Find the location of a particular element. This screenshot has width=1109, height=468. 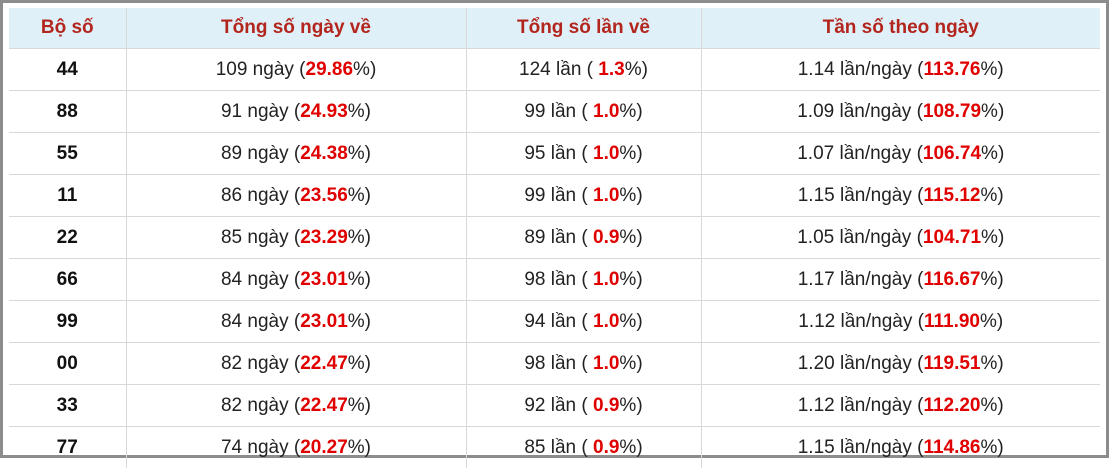

table-cell: 66 is located at coordinates (67, 280).